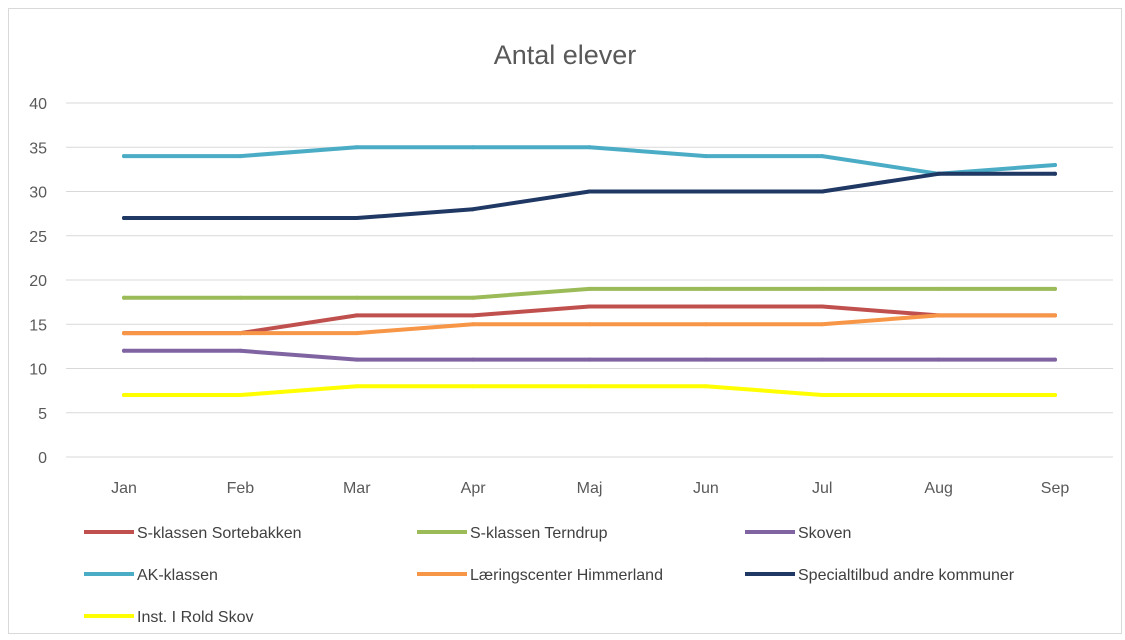 This screenshot has width=1125, height=640. Describe the element at coordinates (706, 488) in the screenshot. I see `x-tick-label: Jun` at that location.